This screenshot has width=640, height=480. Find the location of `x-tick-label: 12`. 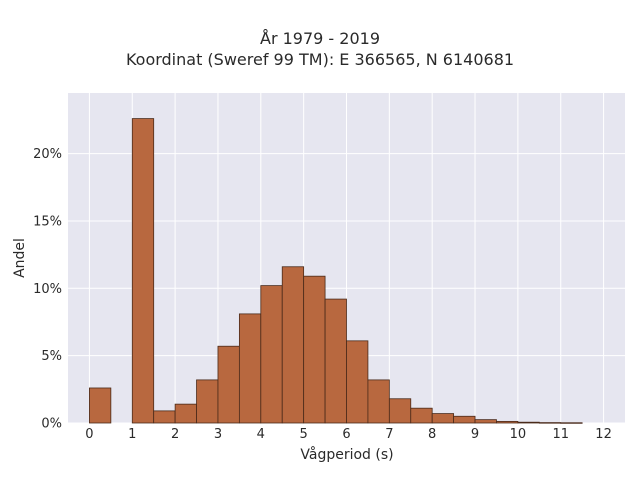

x-tick-label: 12 is located at coordinates (603, 434).